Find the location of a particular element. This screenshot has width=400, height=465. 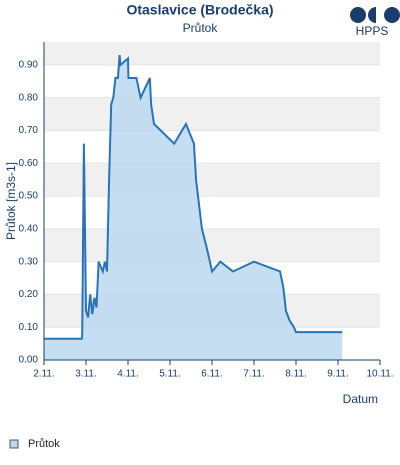

x-tick-label: 8.11. is located at coordinates (296, 374).